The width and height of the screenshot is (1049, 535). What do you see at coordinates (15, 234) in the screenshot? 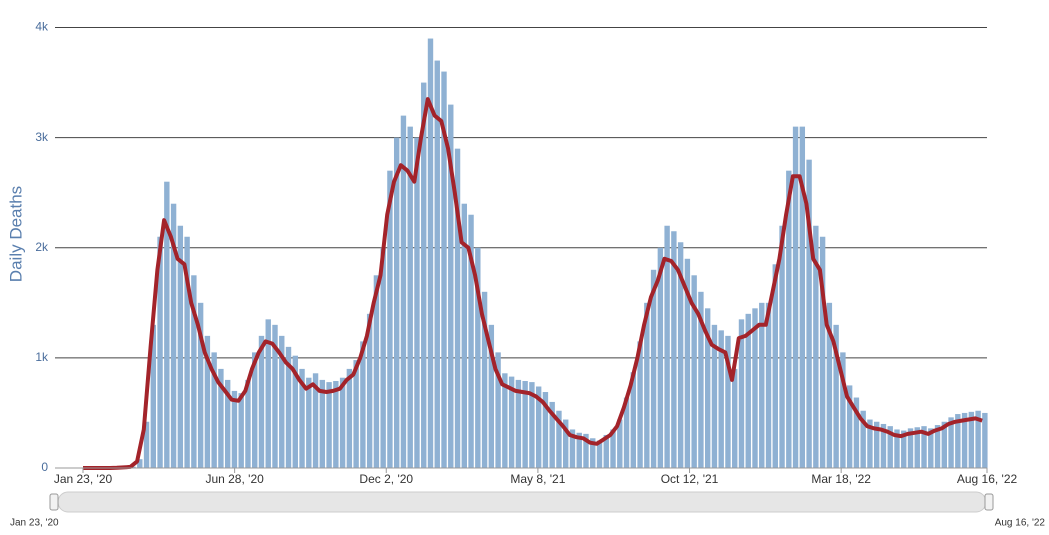
I see `y-axis-label: Daily Deaths` at bounding box center [15, 234].